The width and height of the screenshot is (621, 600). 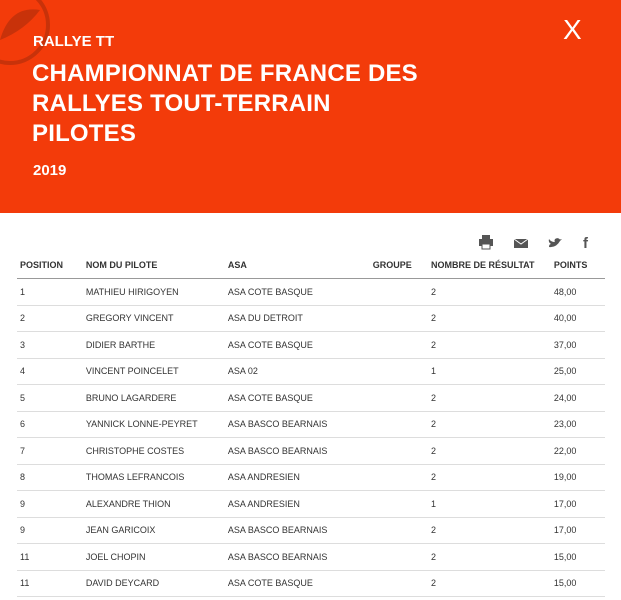 I want to click on table-row: 8 THOMAS LEFRANCOIS ASA ANDRESIEN 2 19,00, so click(x=311, y=477).